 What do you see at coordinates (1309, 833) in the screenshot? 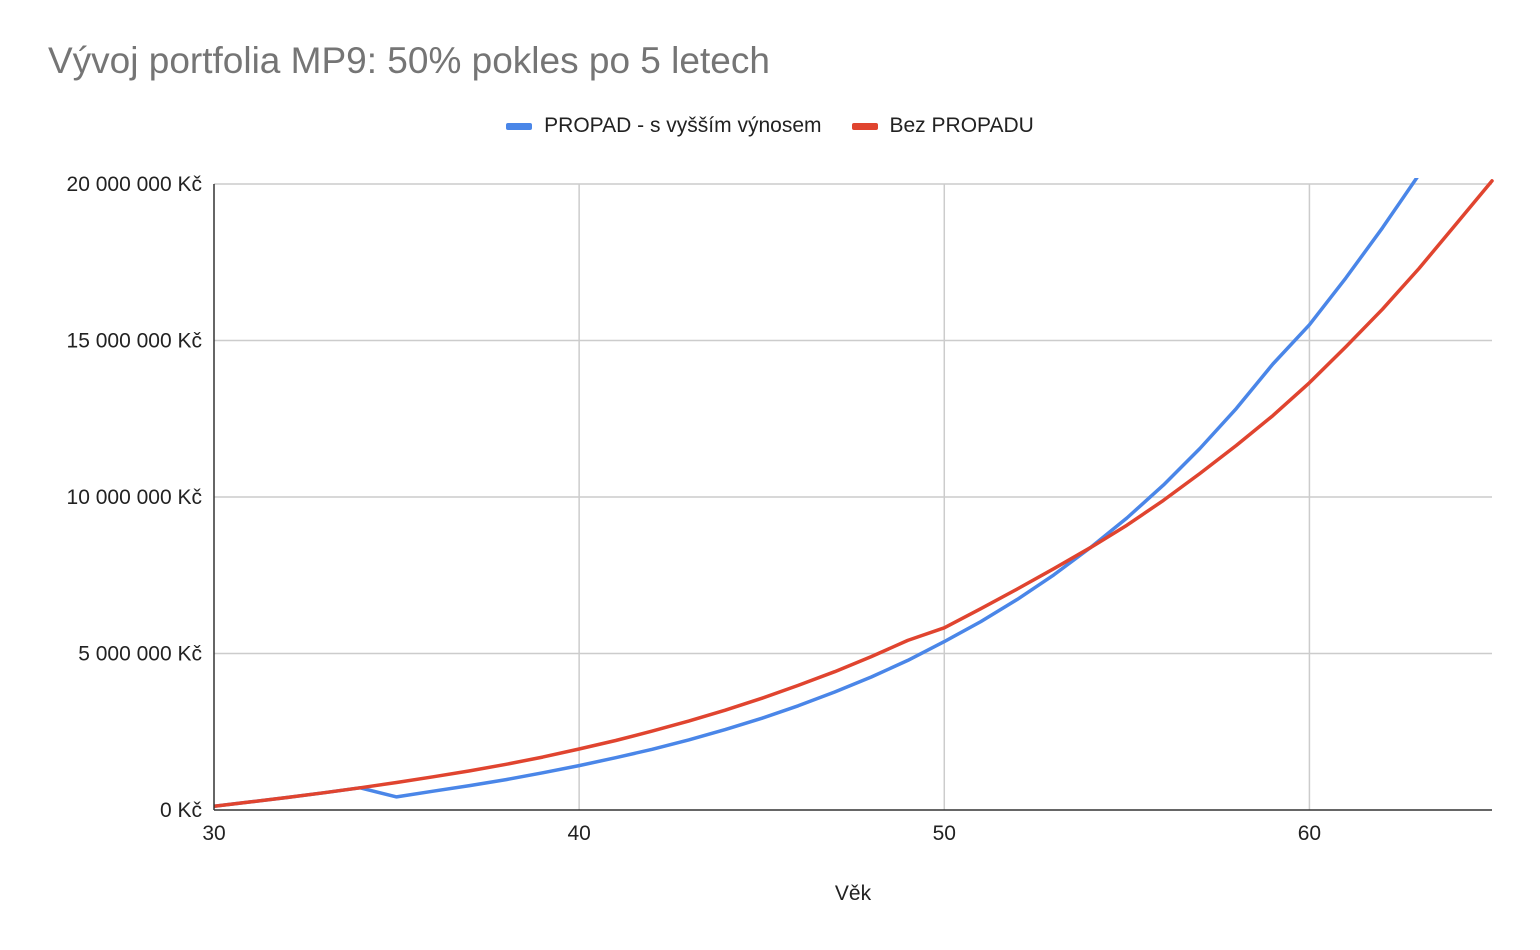
I see `x-tick-label: 60` at bounding box center [1309, 833].